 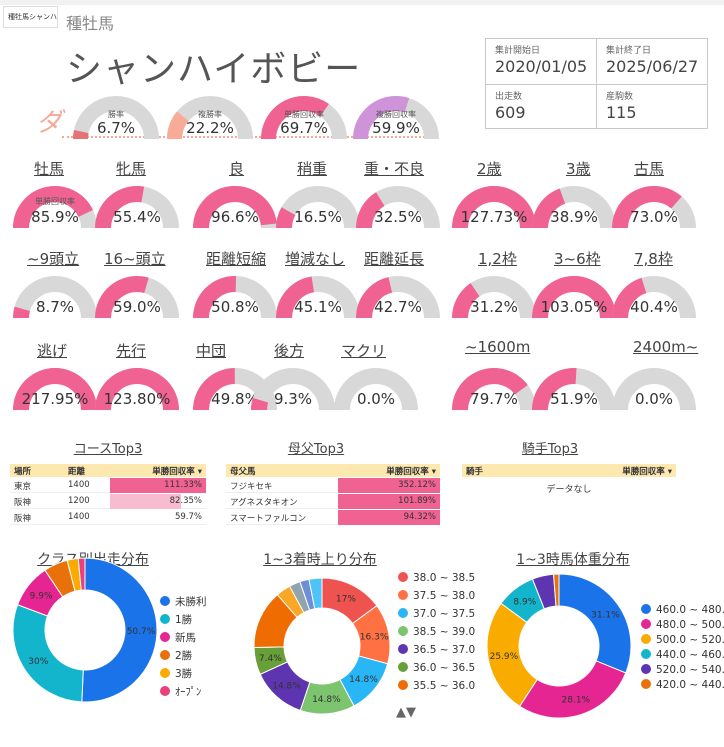 I want to click on category-link: 良, so click(x=237, y=169).